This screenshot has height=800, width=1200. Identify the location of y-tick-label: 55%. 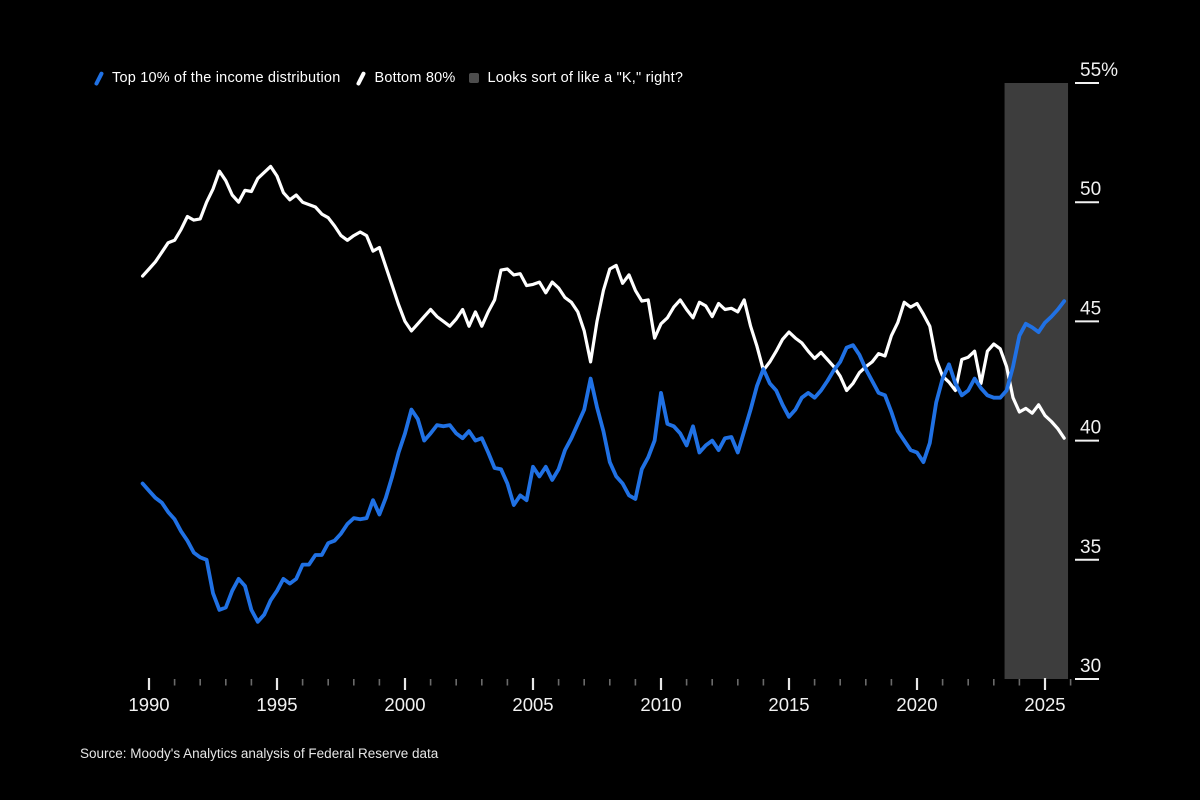
(1099, 70).